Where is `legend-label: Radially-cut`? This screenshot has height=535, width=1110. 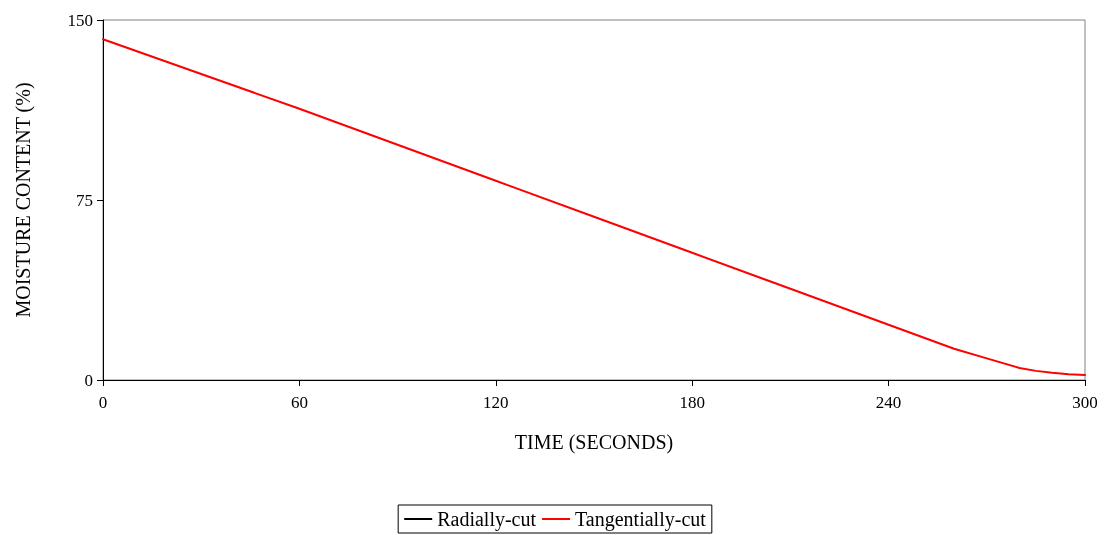
legend-label: Radially-cut is located at coordinates (487, 519).